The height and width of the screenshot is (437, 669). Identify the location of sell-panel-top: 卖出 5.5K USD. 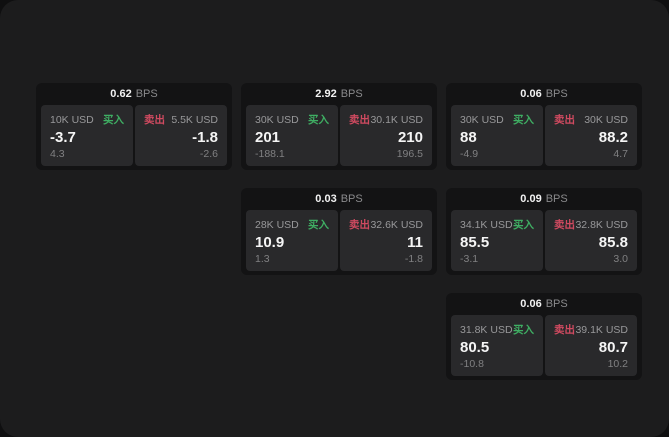
(181, 119).